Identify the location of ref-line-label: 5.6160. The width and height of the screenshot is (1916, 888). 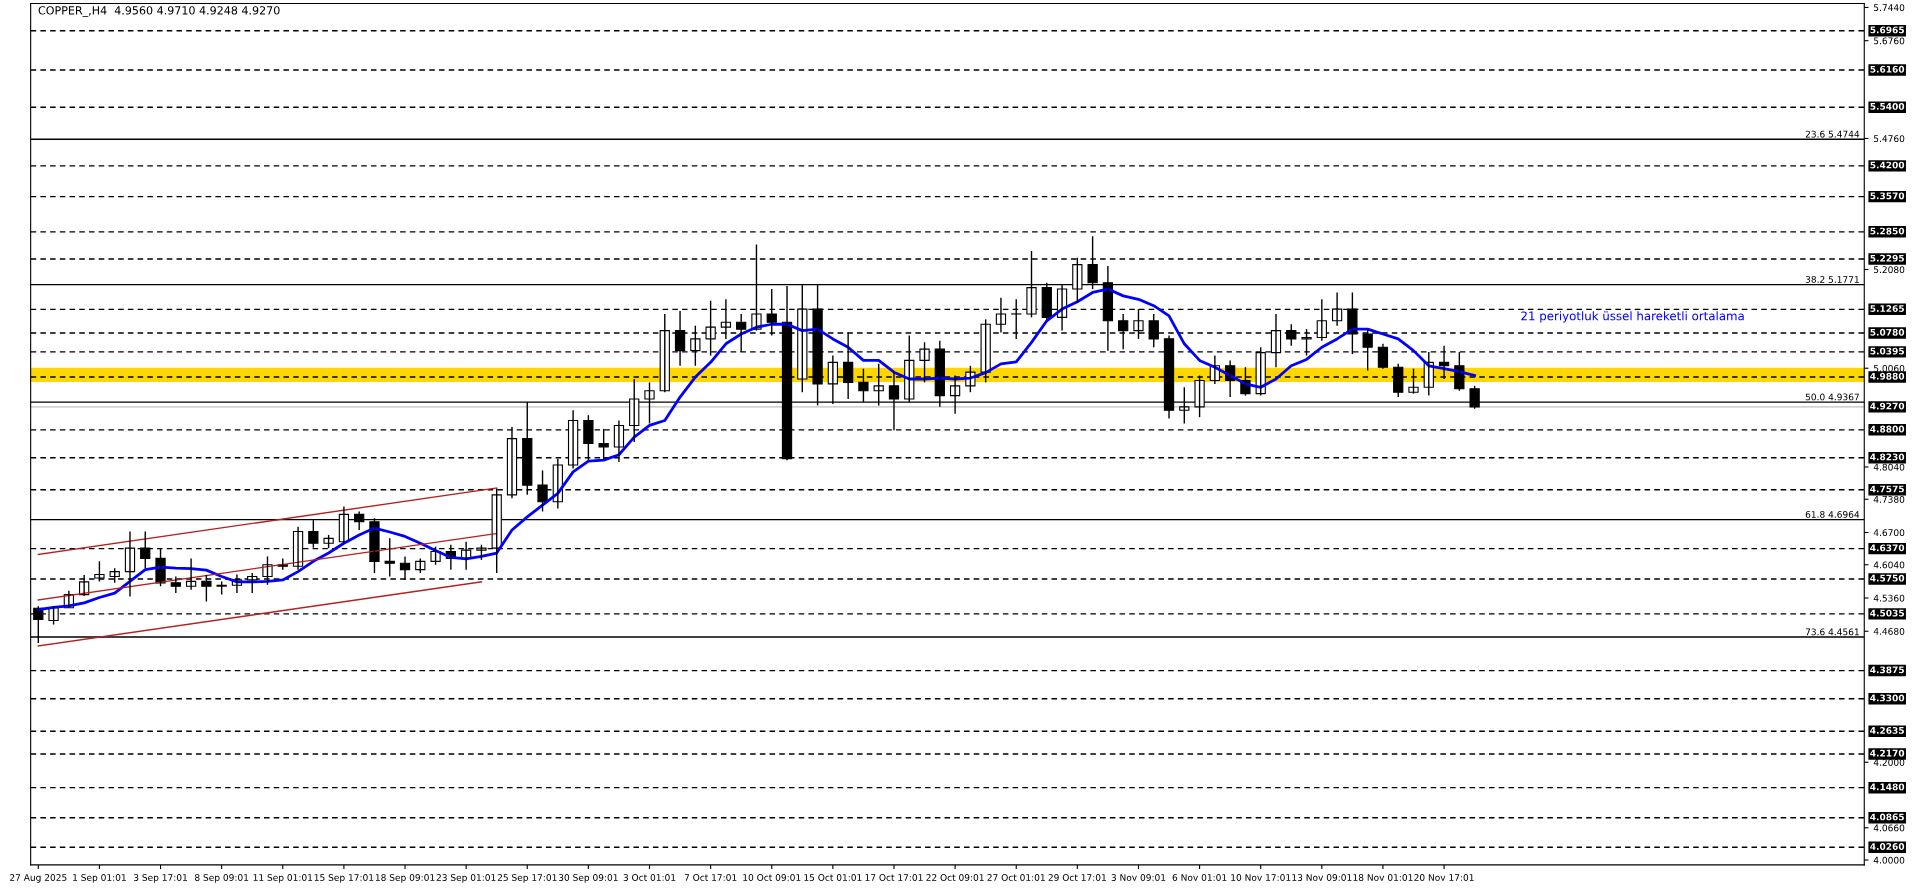
(1887, 69).